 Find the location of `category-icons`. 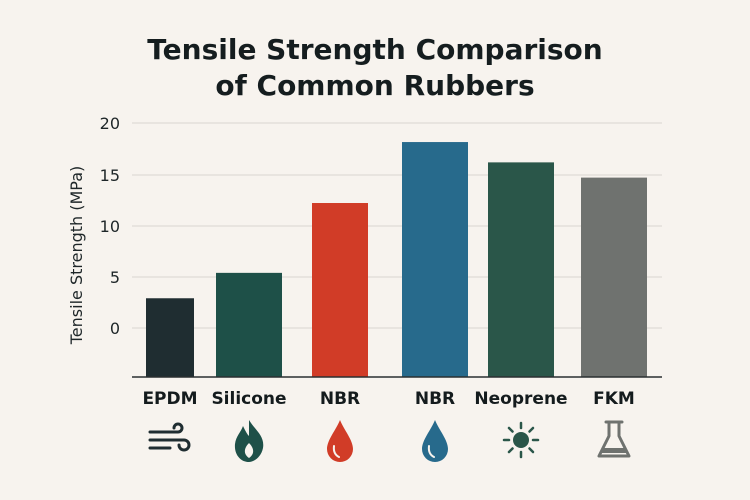

category-icons is located at coordinates (389, 441).